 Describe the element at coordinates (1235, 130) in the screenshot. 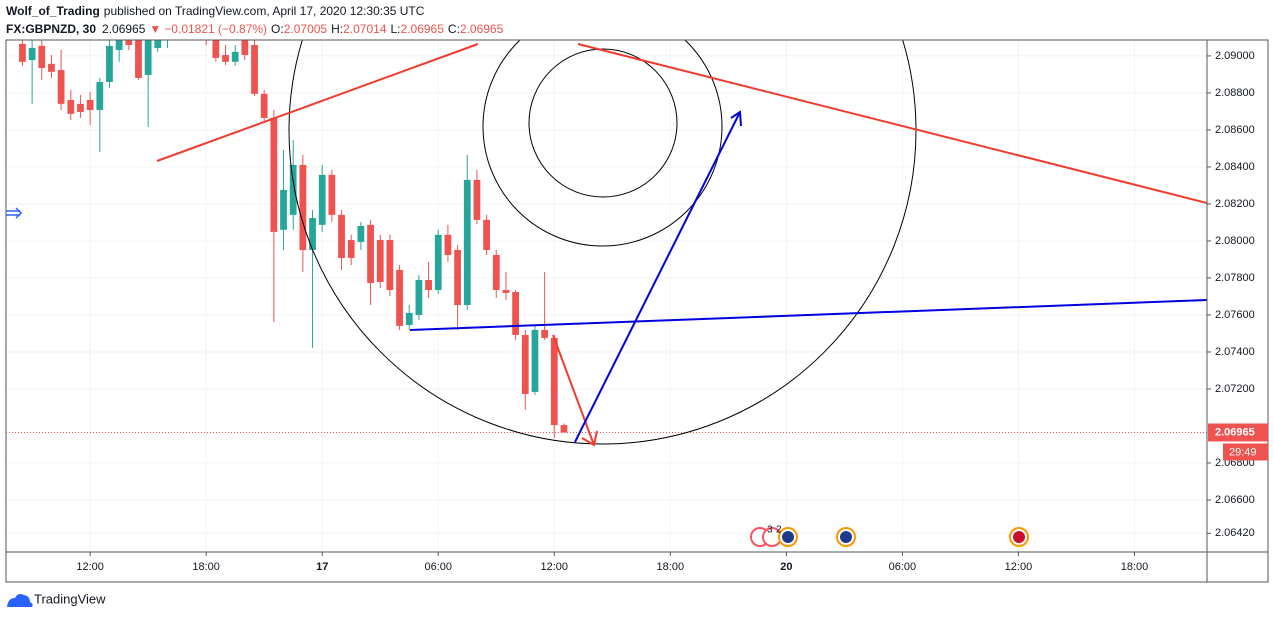

I see `y-tick-label: 2.08600` at that location.